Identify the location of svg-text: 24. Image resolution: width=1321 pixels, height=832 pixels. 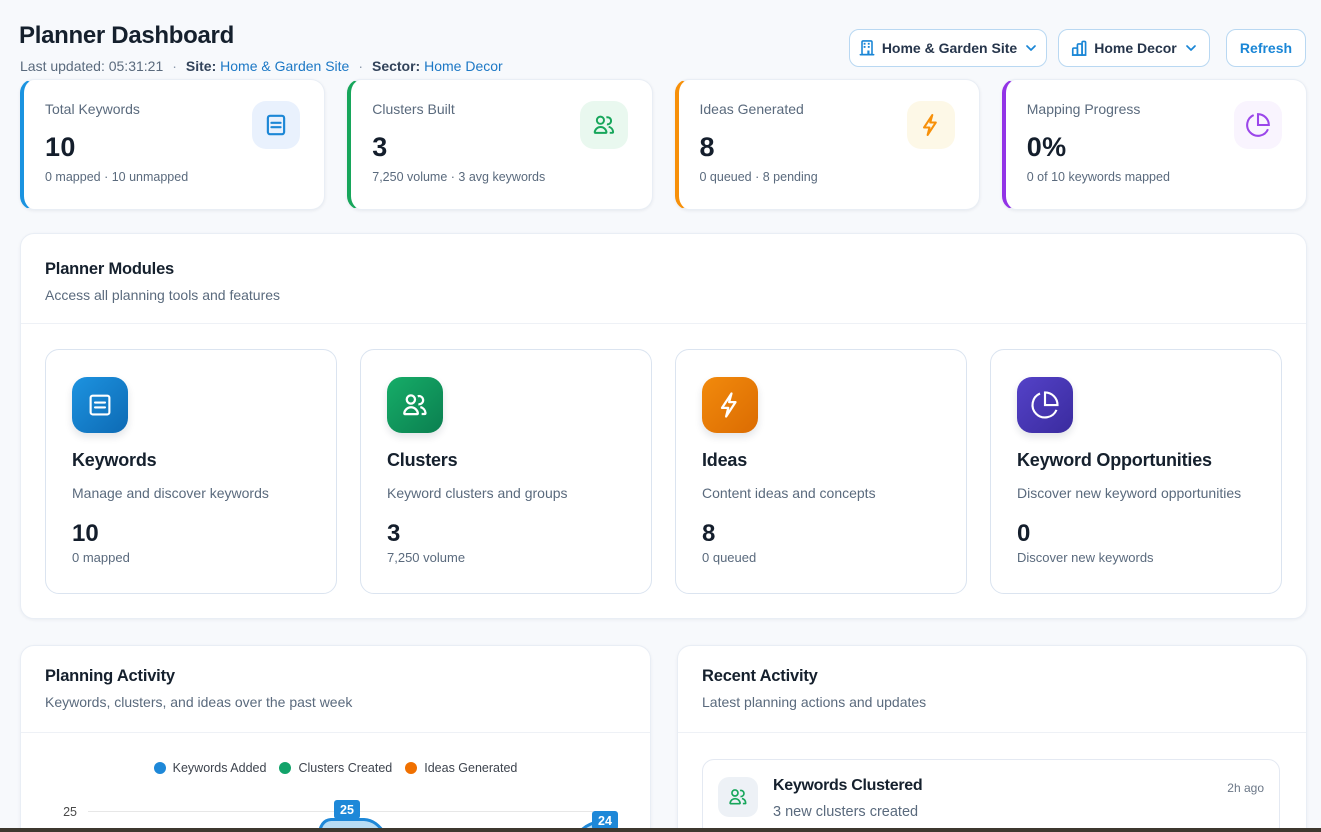
(605, 821).